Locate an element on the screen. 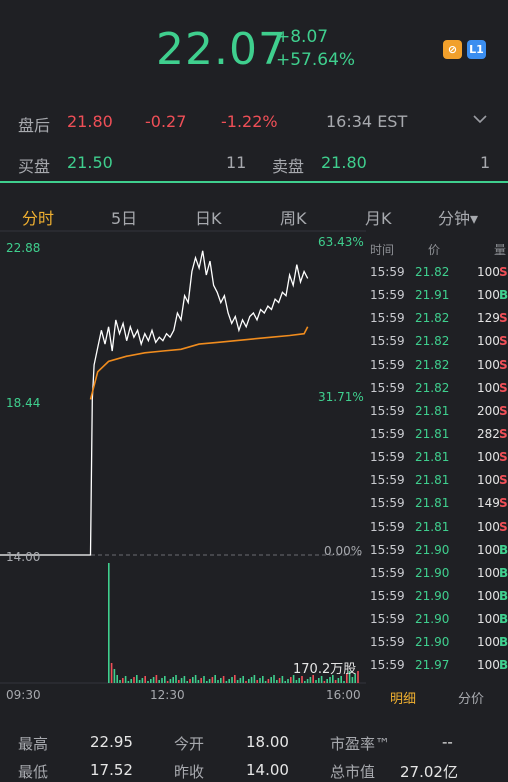 The width and height of the screenshot is (508, 782). tick-price: 21.97 is located at coordinates (432, 665).